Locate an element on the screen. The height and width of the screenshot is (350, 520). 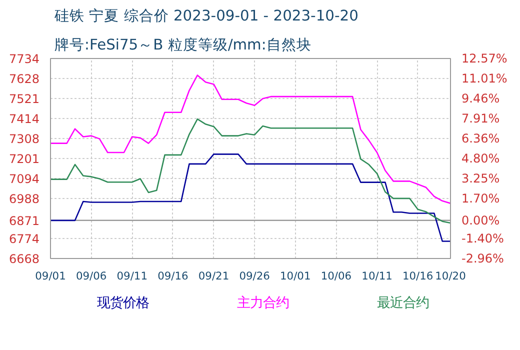
x-tick-label: 09/21 is located at coordinates (214, 276).